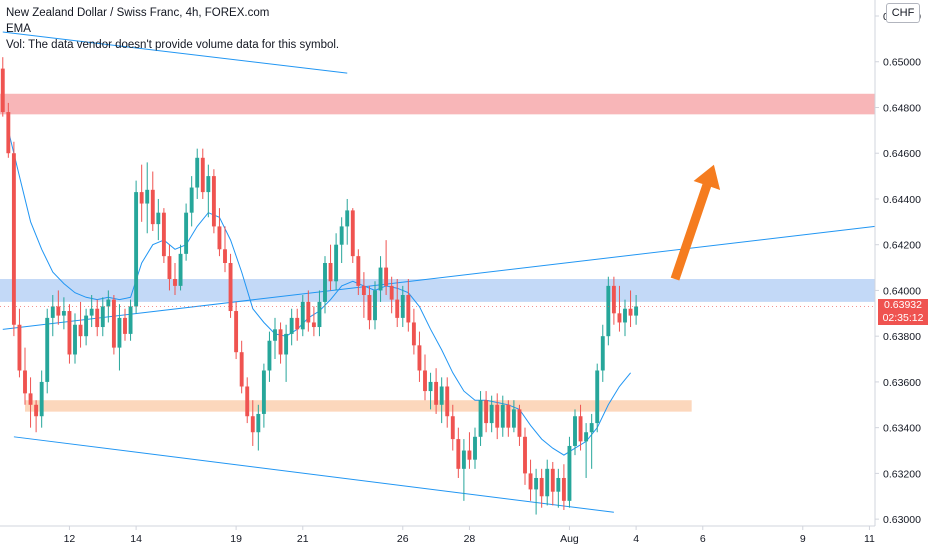 The image size is (932, 555). I want to click on x-tick-label: 9, so click(803, 539).